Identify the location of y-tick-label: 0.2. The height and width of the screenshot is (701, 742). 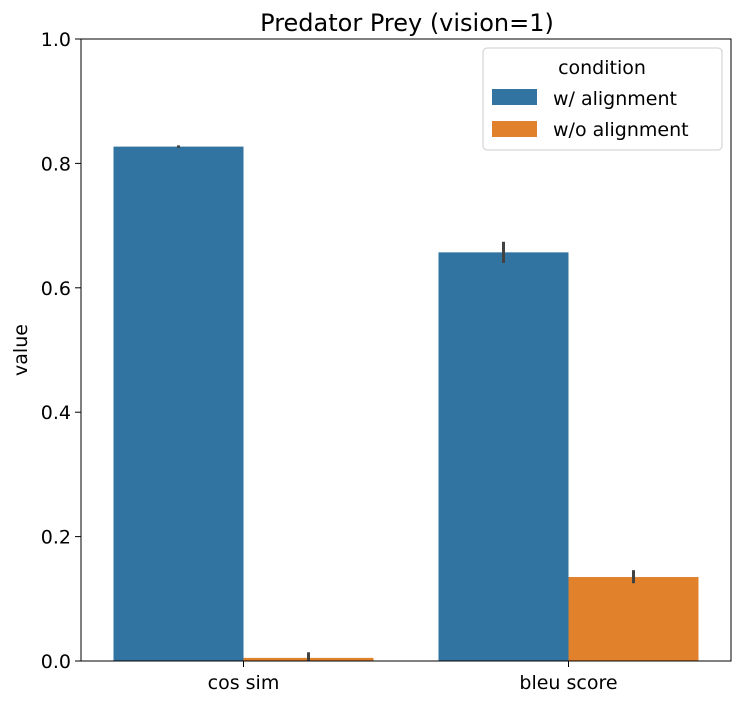
(56, 538).